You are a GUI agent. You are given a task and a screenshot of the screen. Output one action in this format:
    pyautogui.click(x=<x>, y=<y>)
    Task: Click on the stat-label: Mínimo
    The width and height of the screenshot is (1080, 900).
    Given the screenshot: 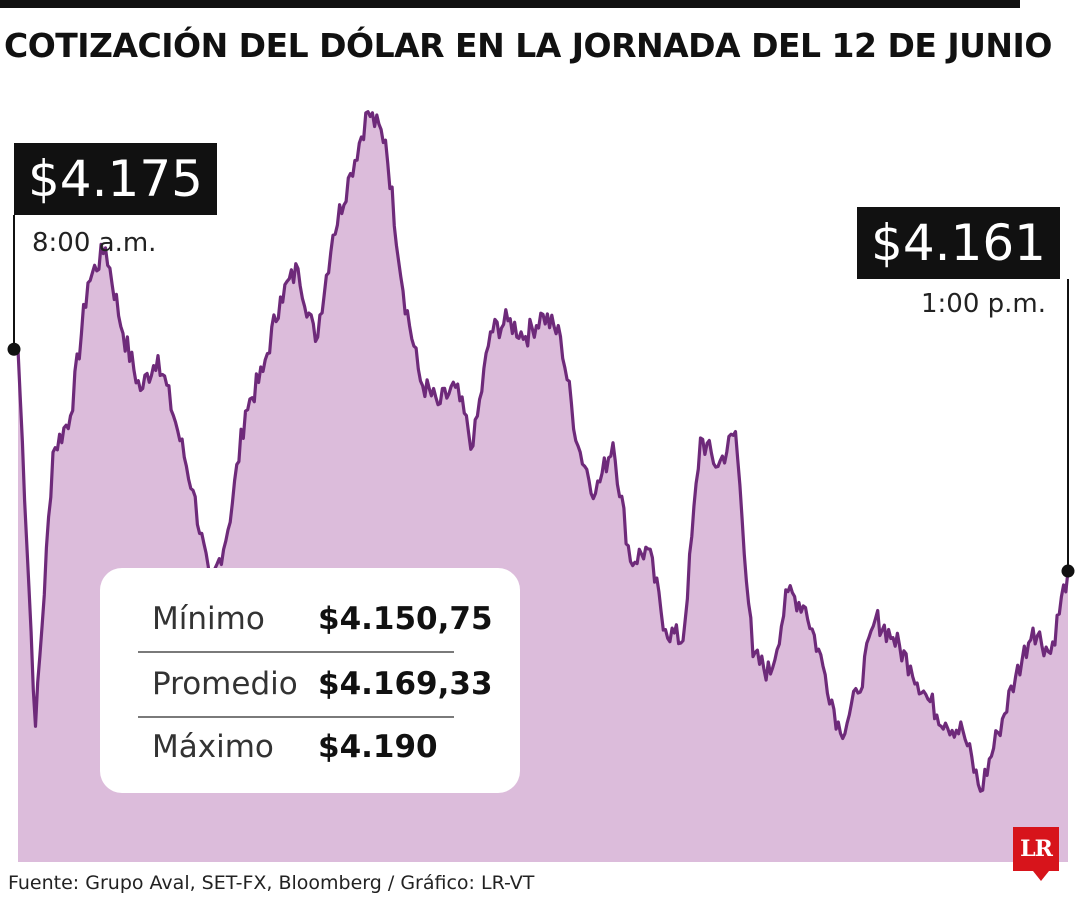 What is the action you would take?
    pyautogui.click(x=208, y=619)
    